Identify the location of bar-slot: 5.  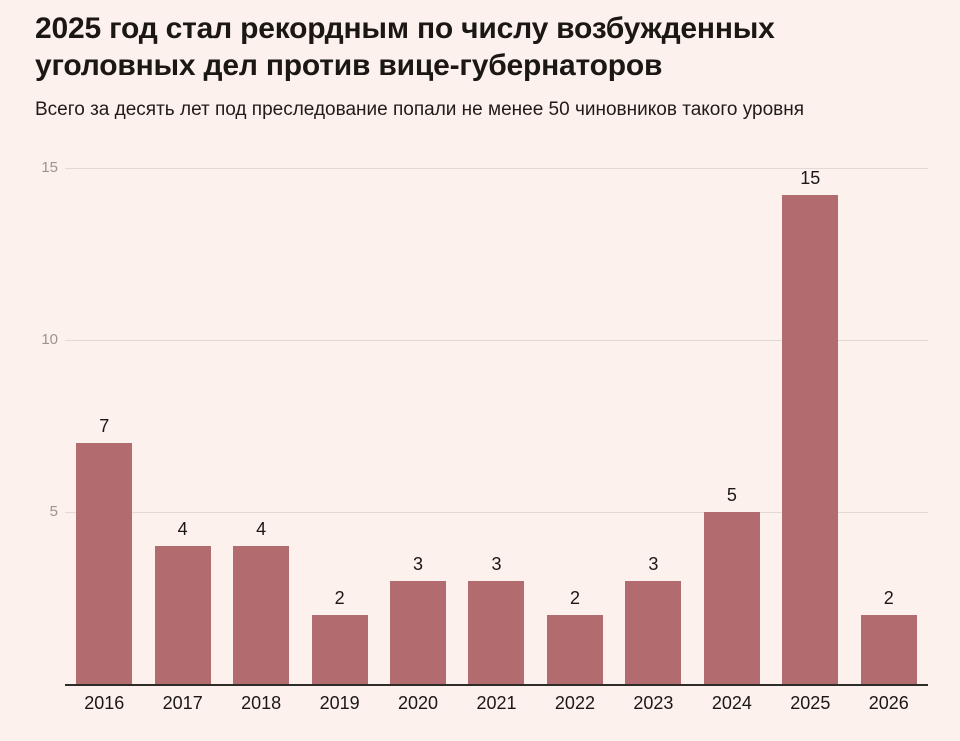
(732, 426).